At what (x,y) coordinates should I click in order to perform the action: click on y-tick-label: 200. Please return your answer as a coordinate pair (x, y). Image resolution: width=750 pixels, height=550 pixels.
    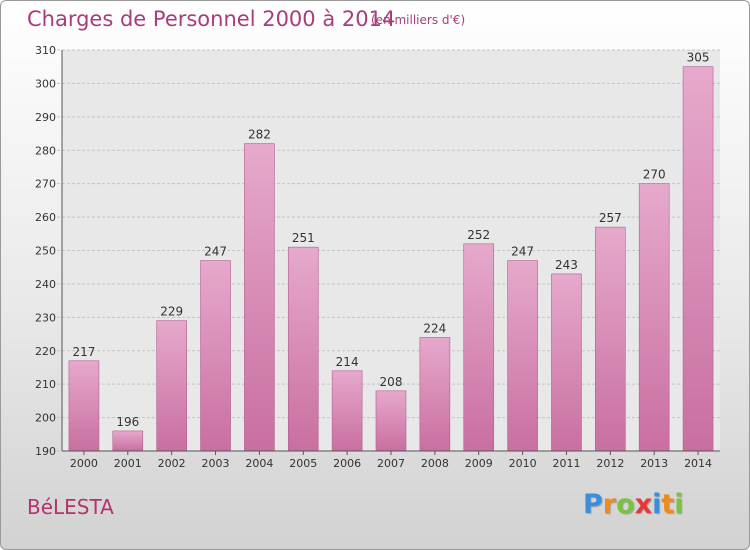
    Looking at the image, I should click on (45, 418).